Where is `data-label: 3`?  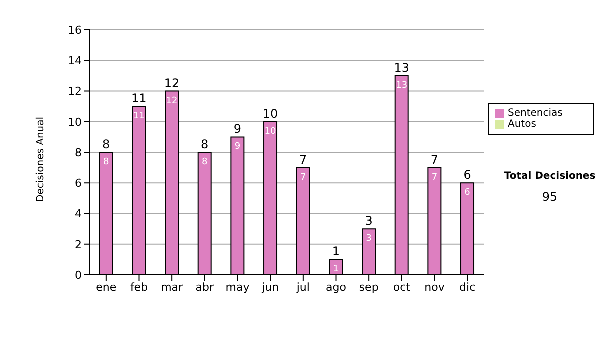
data-label: 3 is located at coordinates (369, 239).